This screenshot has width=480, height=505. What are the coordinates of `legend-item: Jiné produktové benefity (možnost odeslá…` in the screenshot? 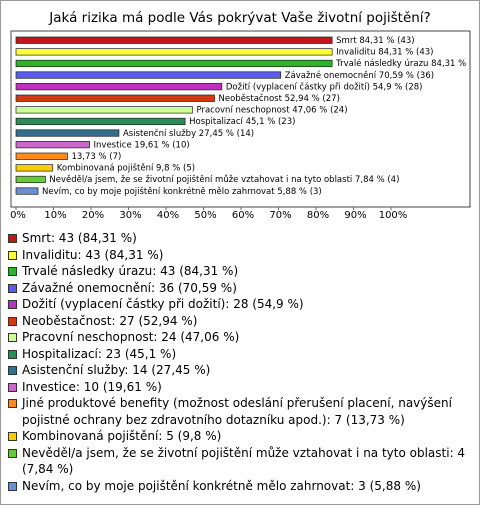 It's located at (239, 411).